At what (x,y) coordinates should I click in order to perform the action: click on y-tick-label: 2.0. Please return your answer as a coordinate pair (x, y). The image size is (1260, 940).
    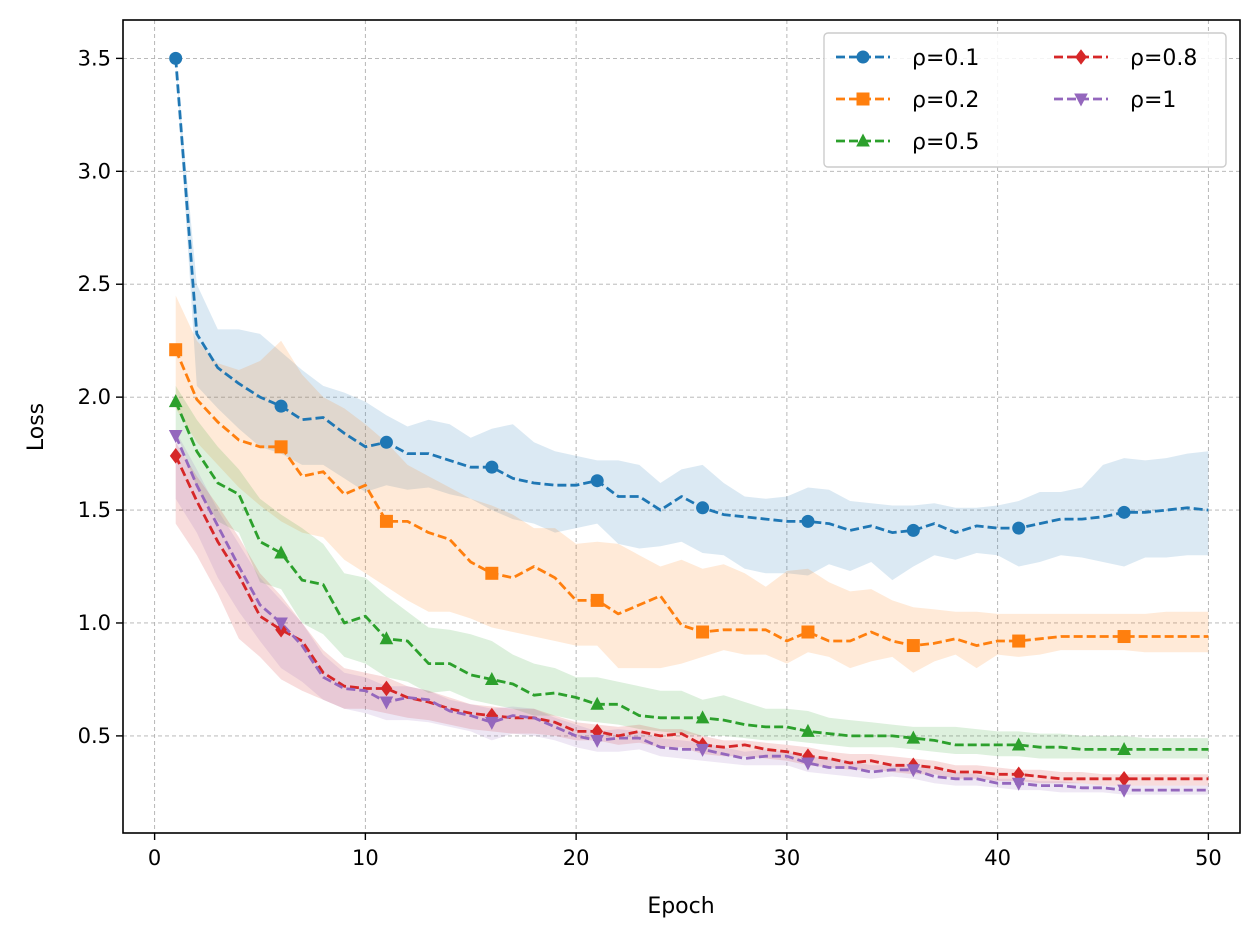
    Looking at the image, I should click on (94, 397).